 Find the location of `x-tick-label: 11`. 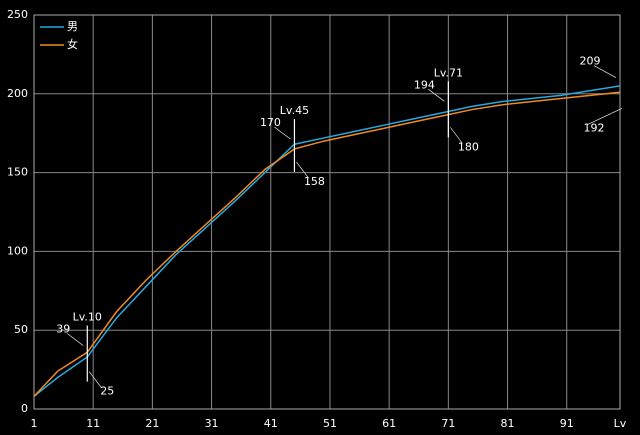

x-tick-label: 11 is located at coordinates (93, 423).